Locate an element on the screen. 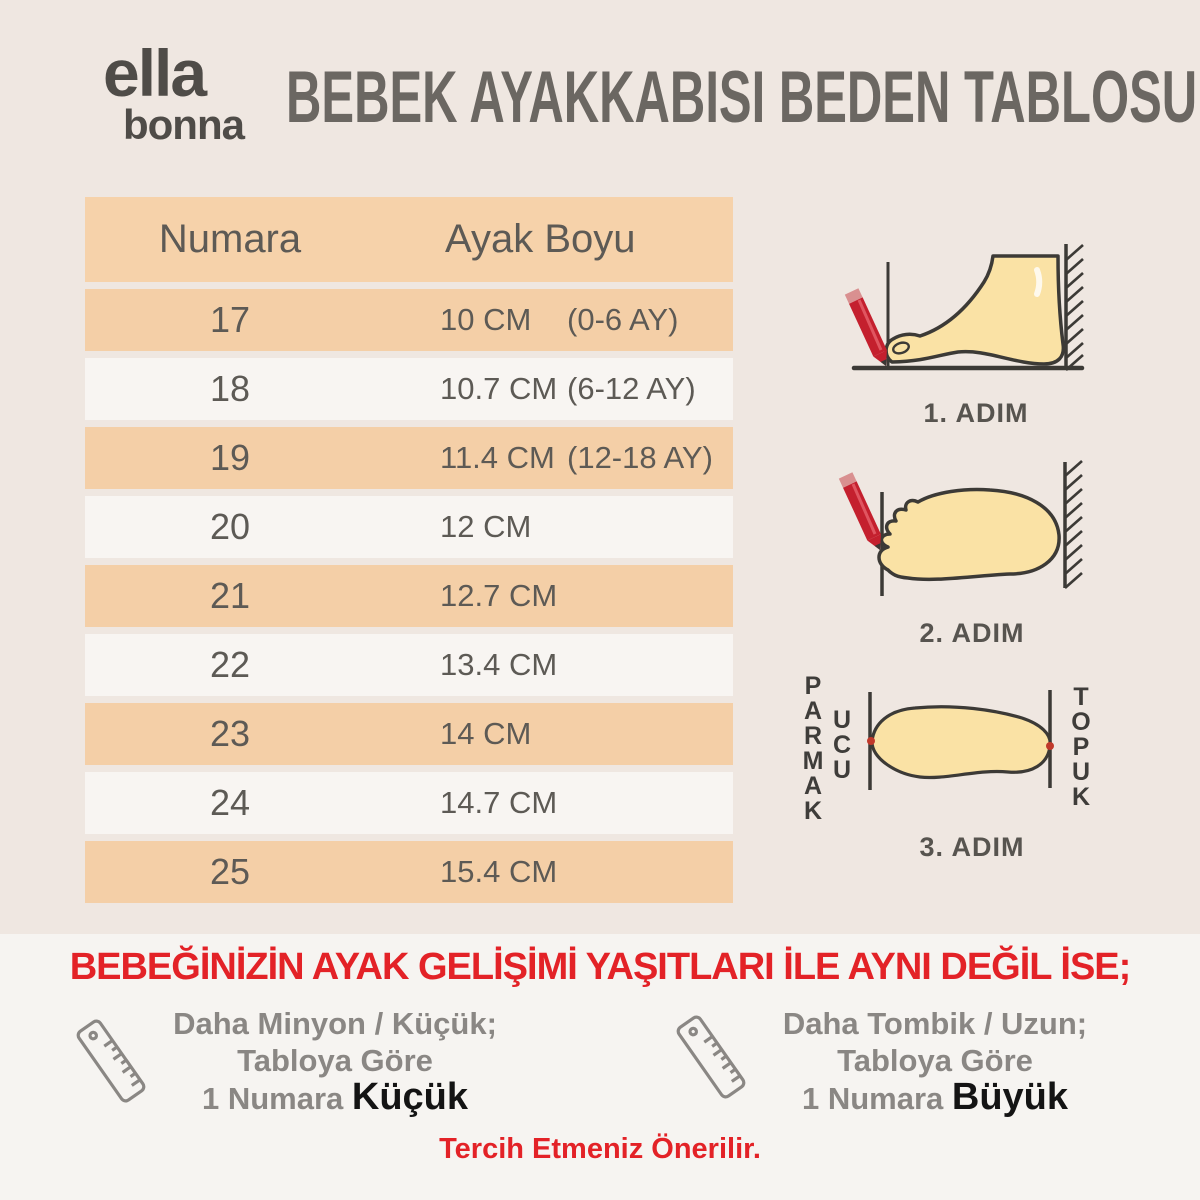  table-row: 24 14.7 CM is located at coordinates (409, 803).